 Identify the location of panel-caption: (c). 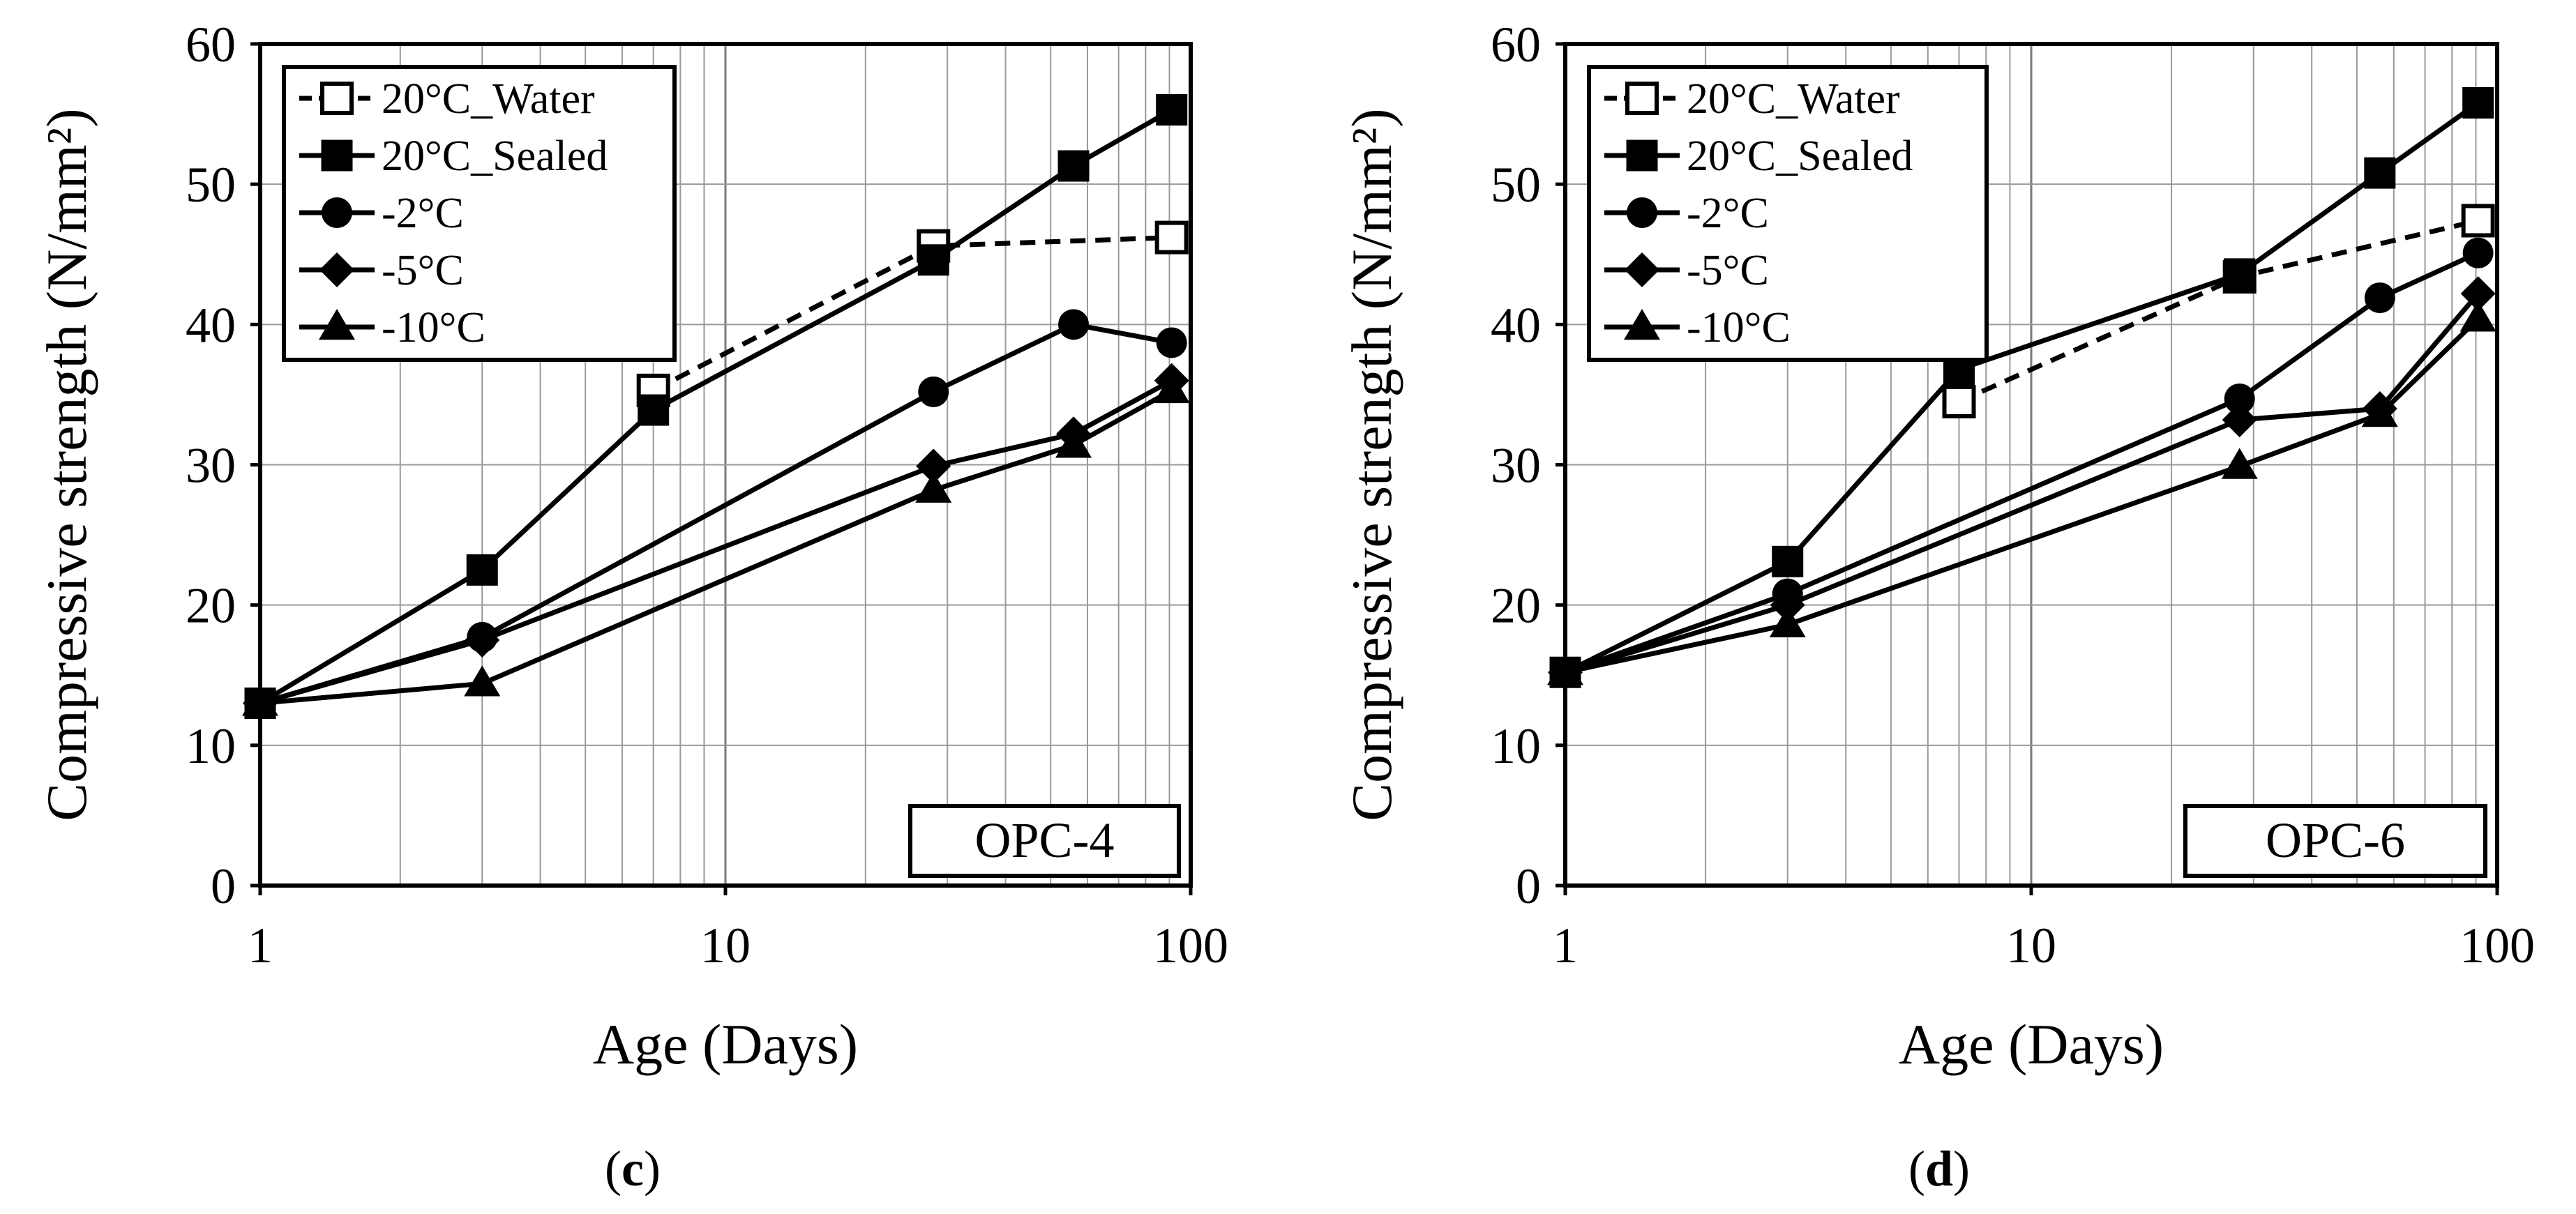
(633, 1169).